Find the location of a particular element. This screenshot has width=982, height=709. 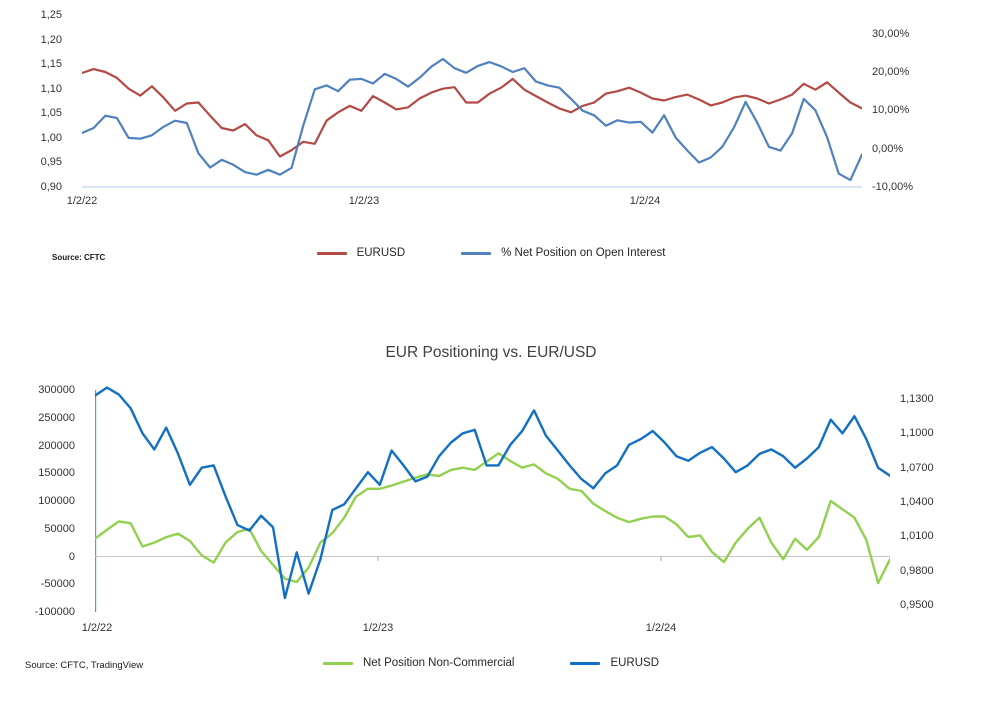

axis-tick-label: 300000 is located at coordinates (56, 390).